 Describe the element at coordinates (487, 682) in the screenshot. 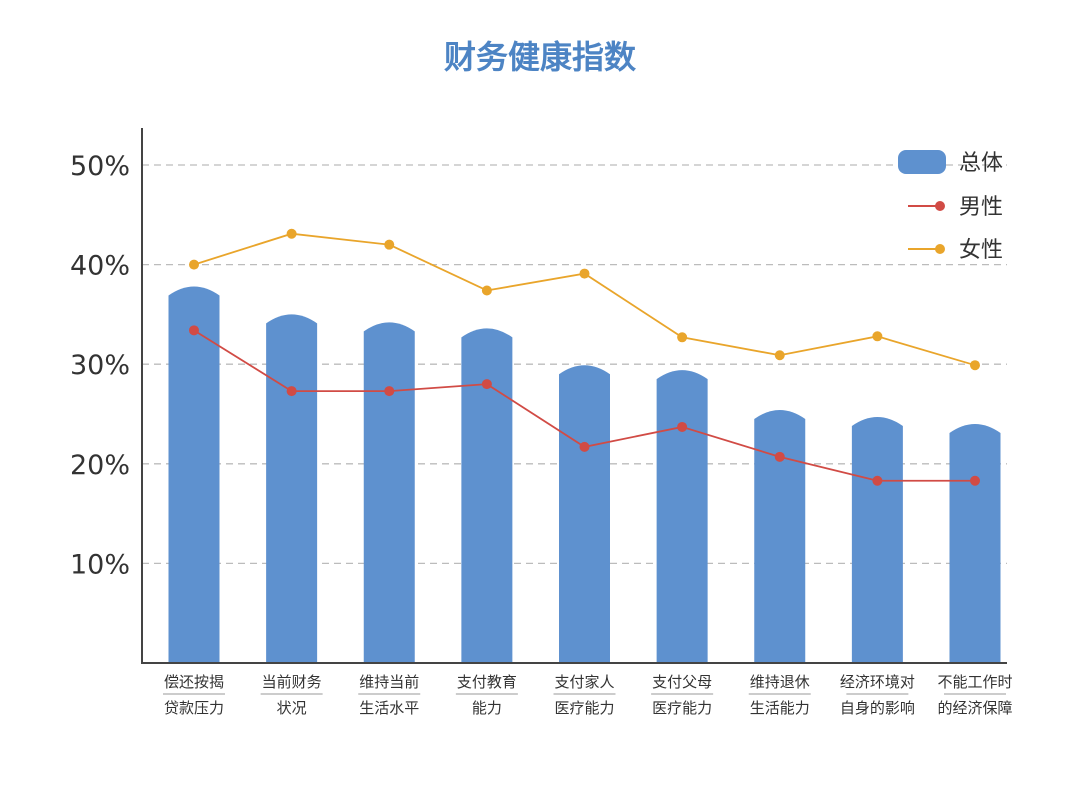

I see `category-label: 支付教育` at that location.